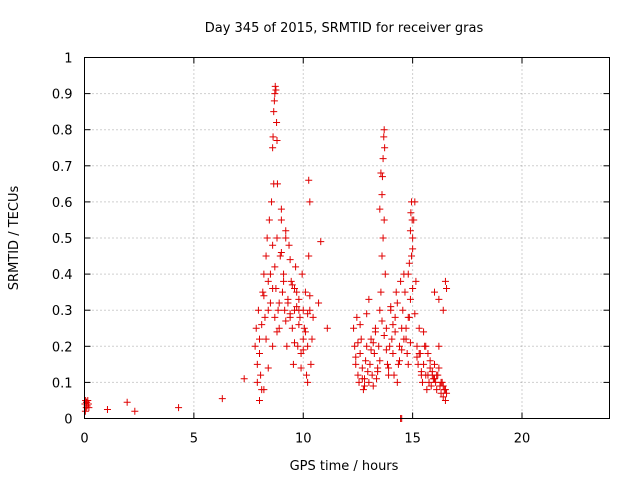  What do you see at coordinates (62, 275) in the screenshot?
I see `y-tick-label: 0.4` at bounding box center [62, 275].